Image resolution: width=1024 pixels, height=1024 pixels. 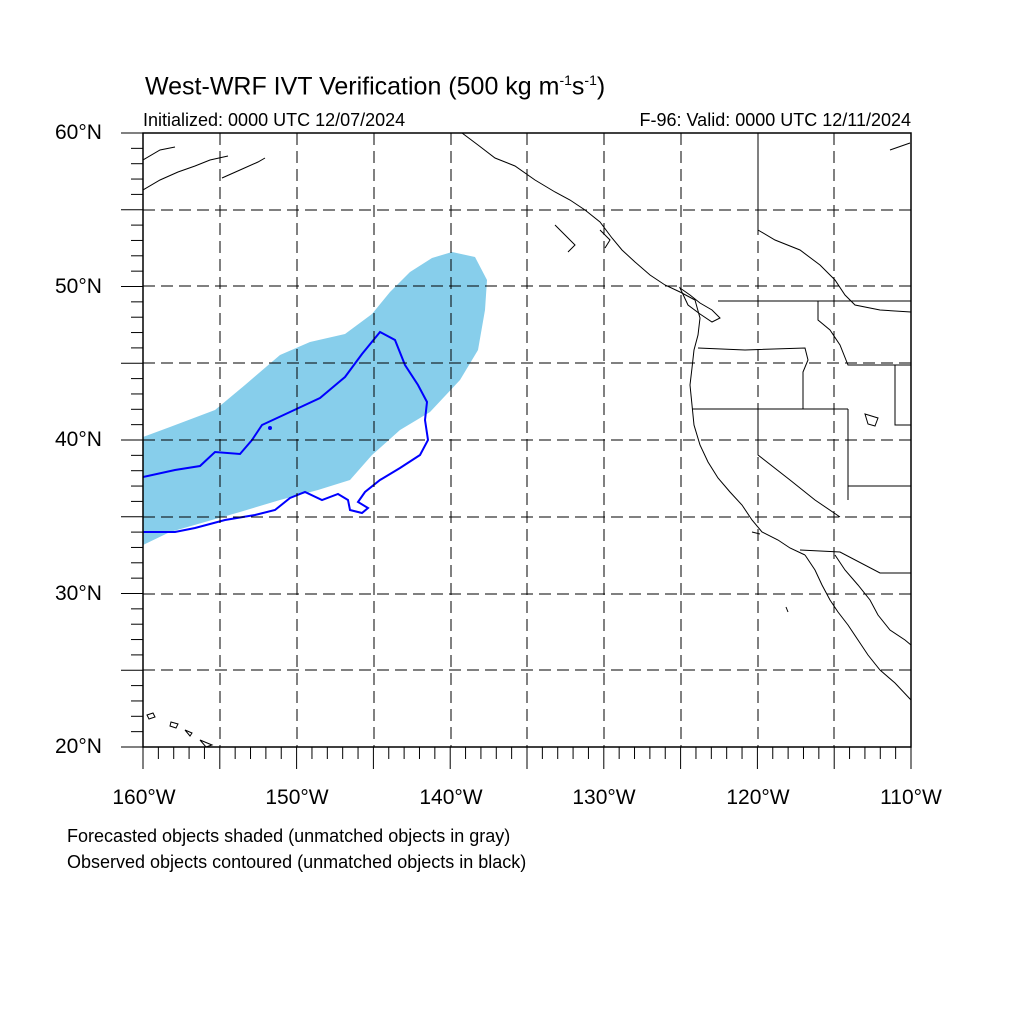 What do you see at coordinates (78, 593) in the screenshot?
I see `lat-label-30: 30°N` at bounding box center [78, 593].